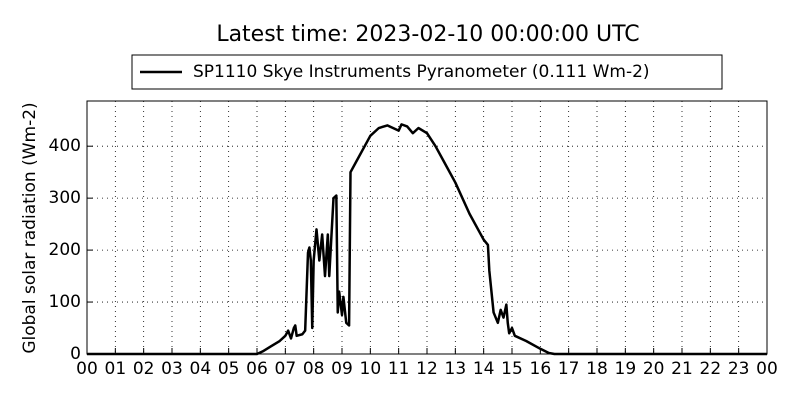 Image resolution: width=800 pixels, height=400 pixels. What do you see at coordinates (597, 369) in the screenshot?
I see `x-tick-label: 18` at bounding box center [597, 369].